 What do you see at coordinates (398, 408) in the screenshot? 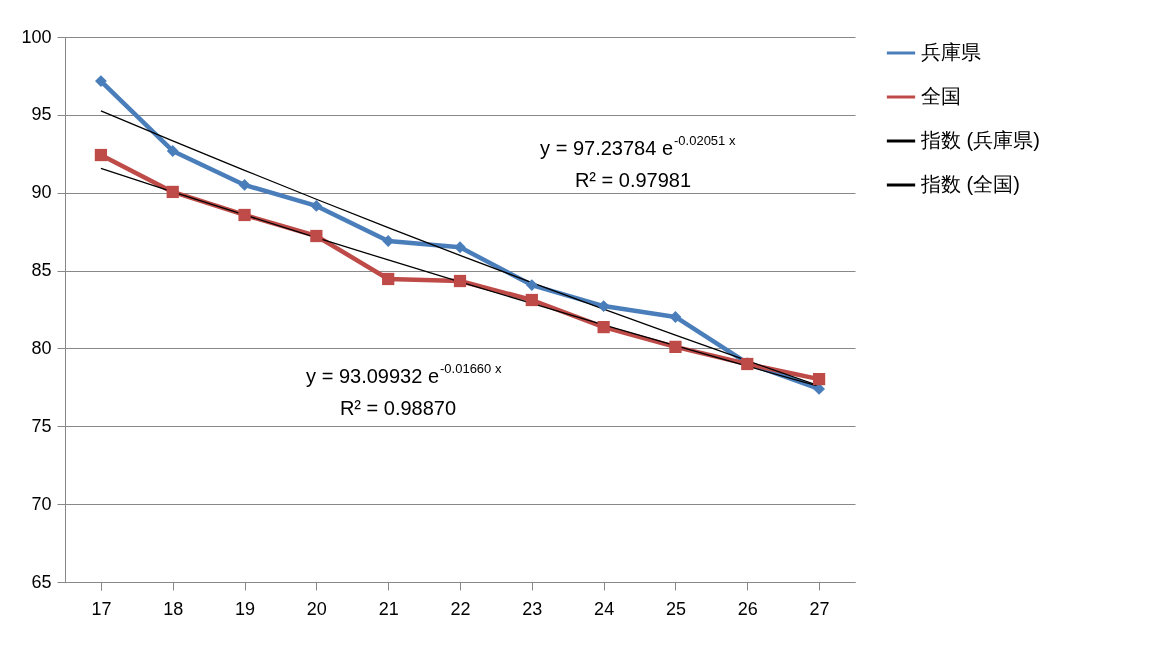
I see `annotation: R² = 0.98870` at bounding box center [398, 408].